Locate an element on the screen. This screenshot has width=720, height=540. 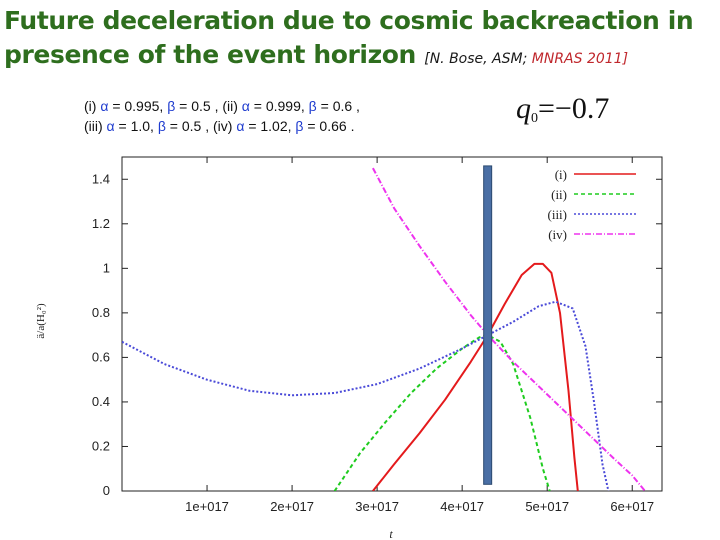
x-tick-label: 1e+017 is located at coordinates (207, 506).